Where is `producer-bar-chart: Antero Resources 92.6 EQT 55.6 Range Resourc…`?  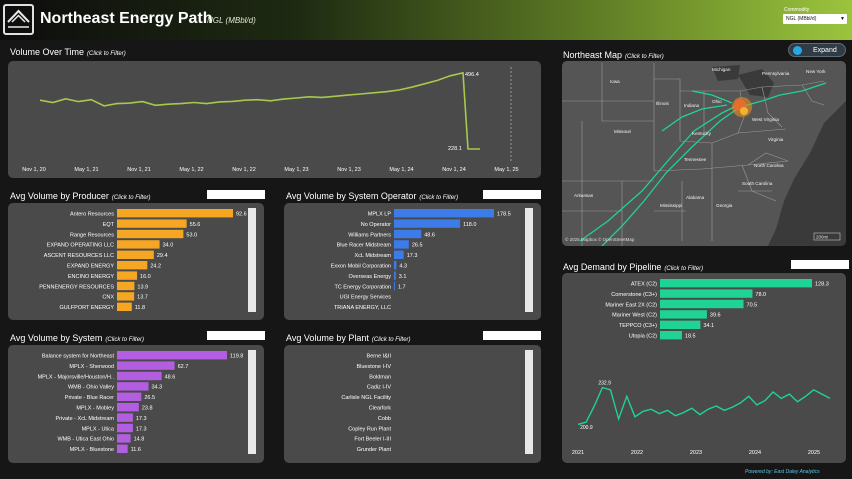
producer-bar-chart: Antero Resources 92.6 EQT 55.6 Range Resourc… is located at coordinates (136, 261).